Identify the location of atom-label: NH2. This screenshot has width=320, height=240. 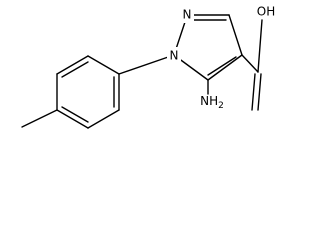
(212, 102).